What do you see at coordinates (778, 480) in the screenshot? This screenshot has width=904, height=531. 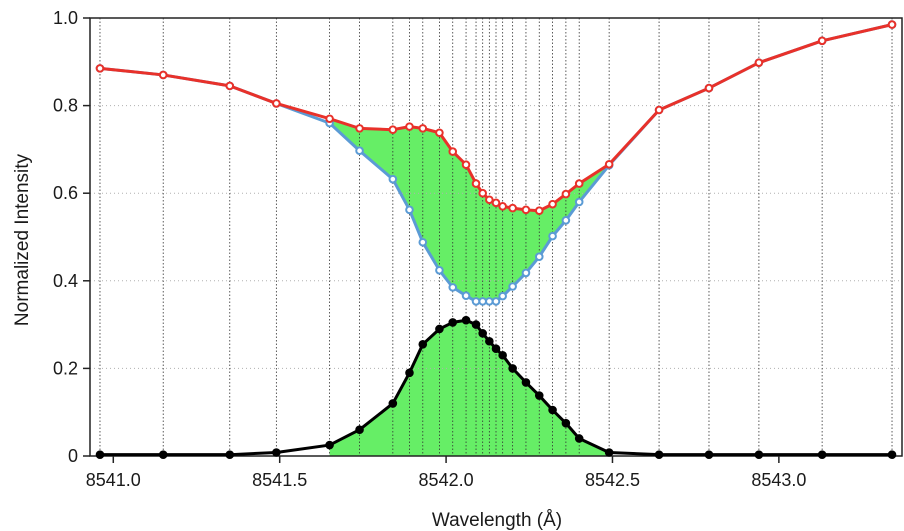 I see `x-tick-label: 8543.0` at bounding box center [778, 480].